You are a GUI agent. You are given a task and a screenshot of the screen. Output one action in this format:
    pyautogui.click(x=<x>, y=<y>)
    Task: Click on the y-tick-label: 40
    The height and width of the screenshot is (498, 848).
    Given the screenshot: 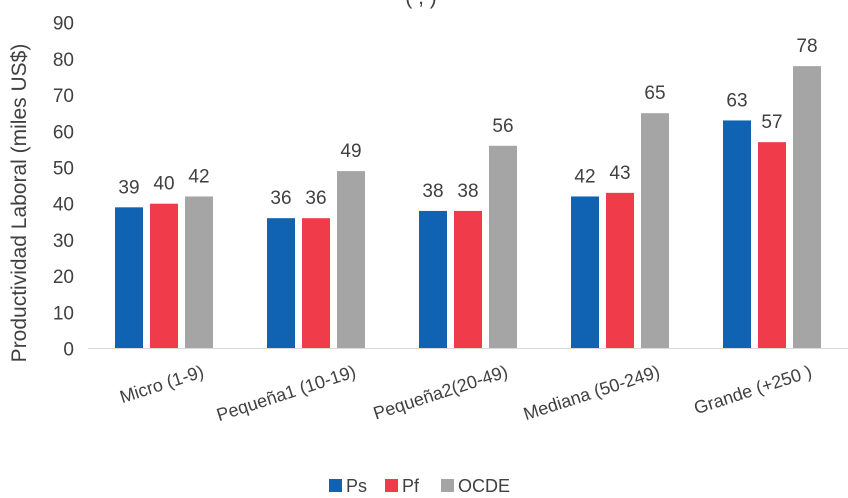 What is the action you would take?
    pyautogui.click(x=63, y=205)
    